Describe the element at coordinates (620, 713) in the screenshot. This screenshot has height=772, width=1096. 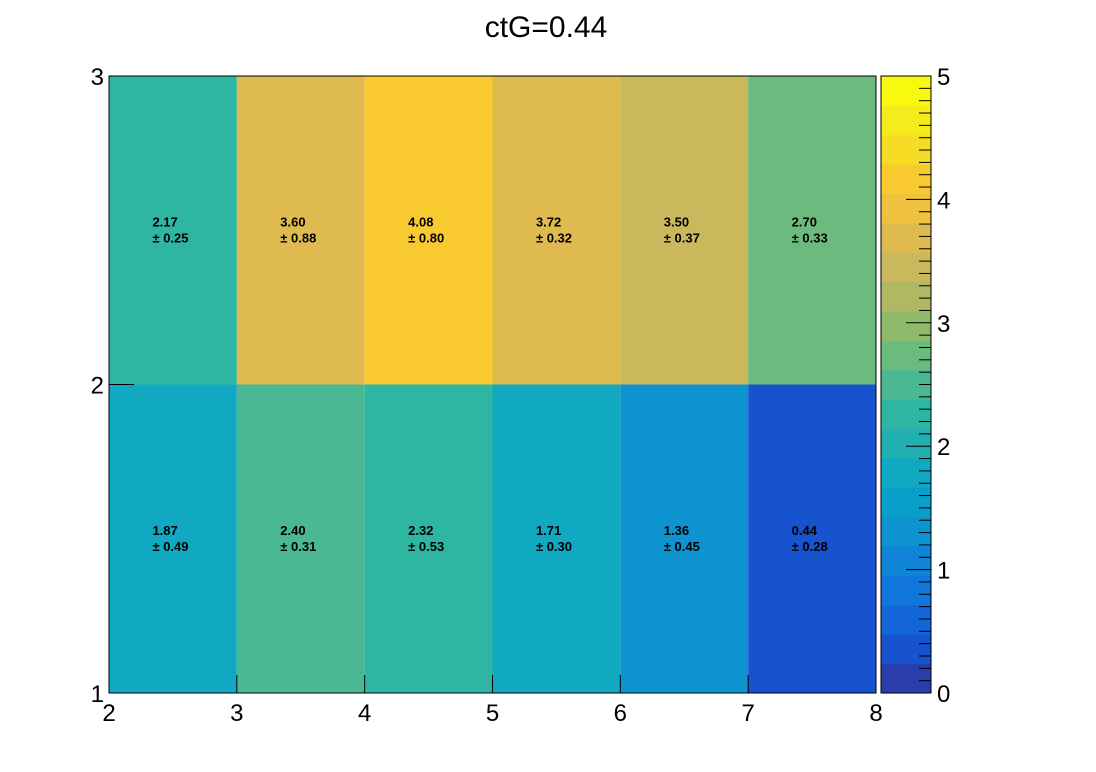
I see `x-tick-label: 6` at that location.